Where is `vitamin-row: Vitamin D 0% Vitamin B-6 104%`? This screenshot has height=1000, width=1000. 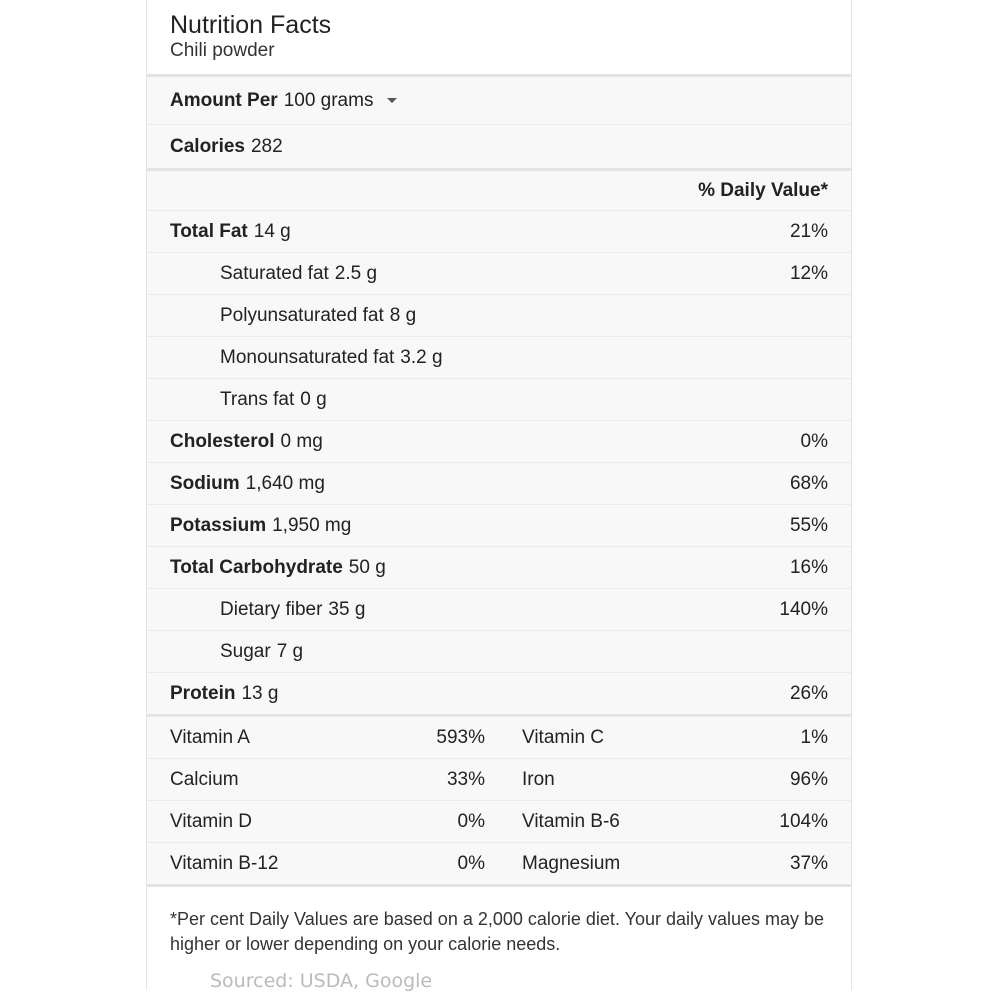
vitamin-row: Vitamin D 0% Vitamin B-6 104% is located at coordinates (499, 821).